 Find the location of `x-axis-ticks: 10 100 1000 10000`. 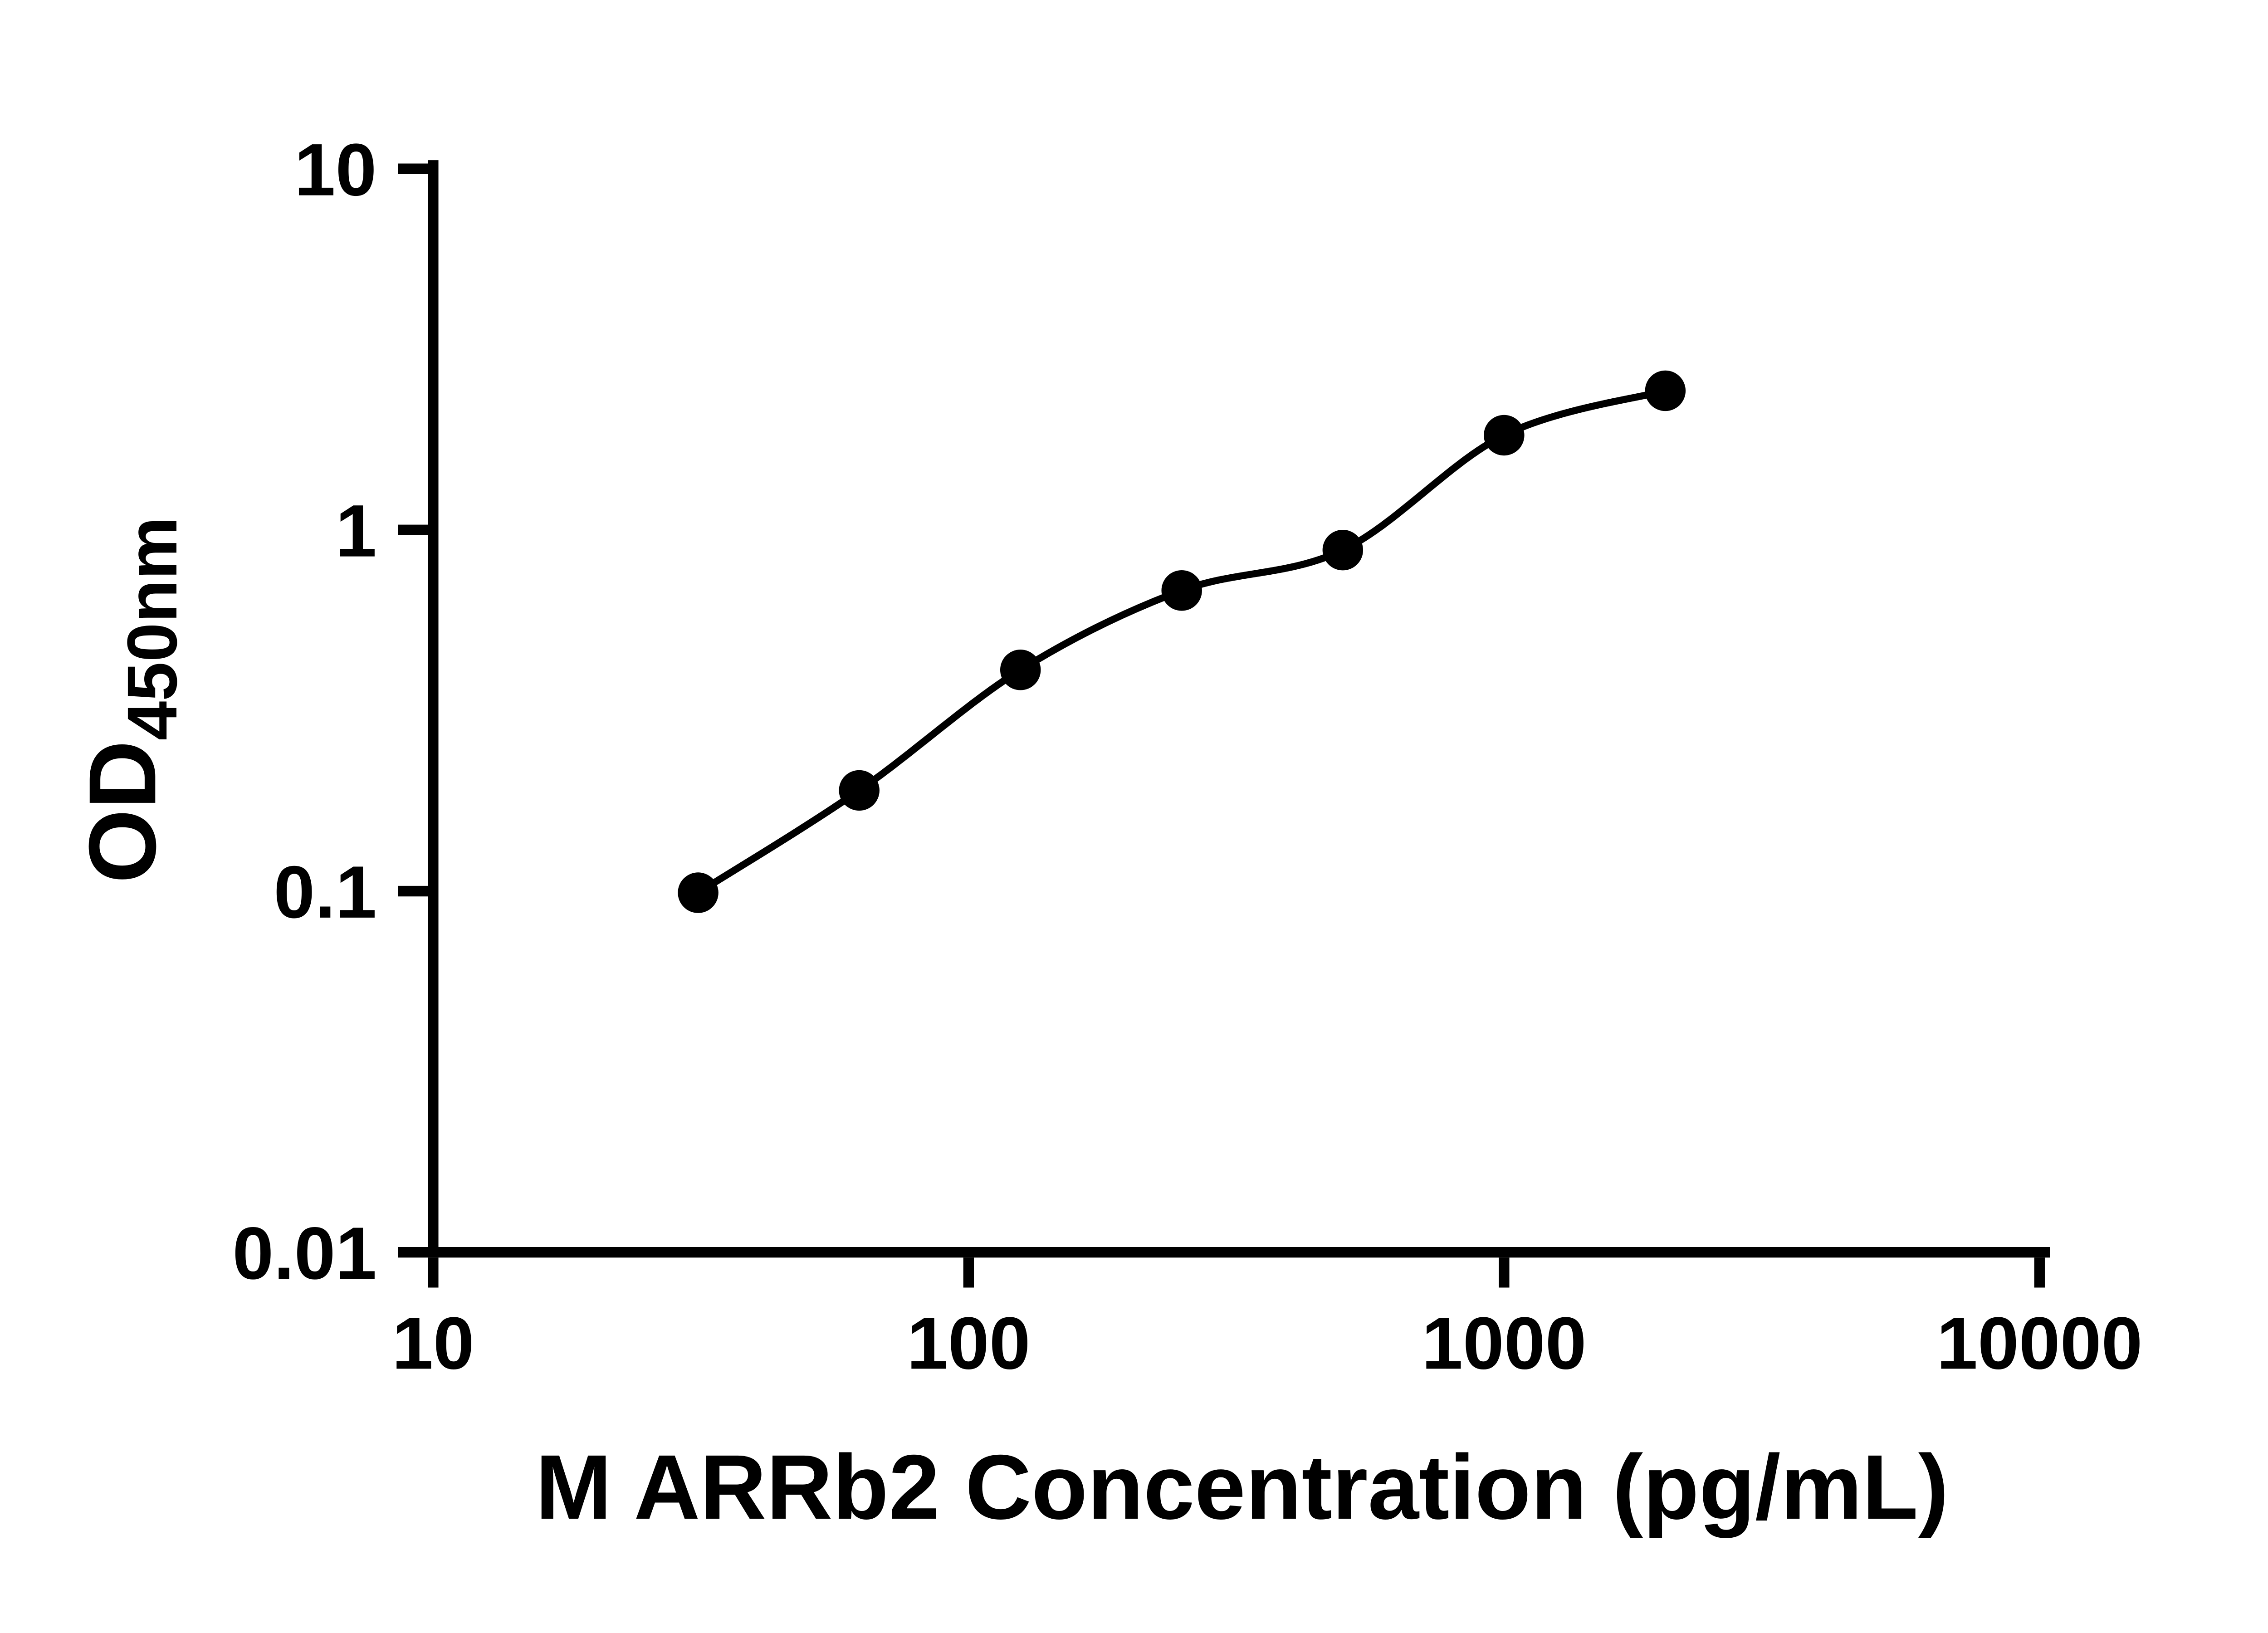

x-axis-ticks: 10 100 1000 10000 is located at coordinates (1267, 1320).